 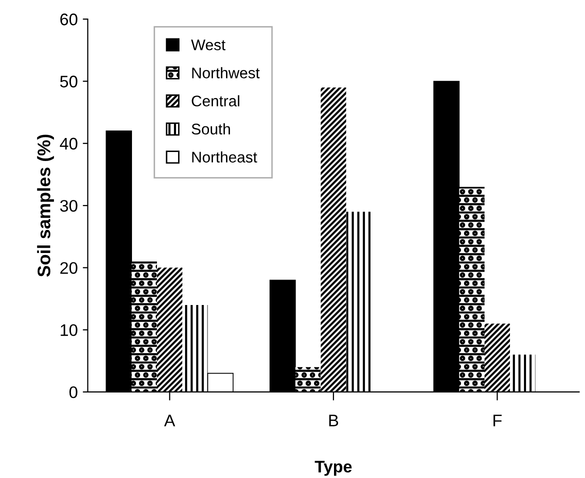 What do you see at coordinates (498, 420) in the screenshot?
I see `x-tick-label: F` at bounding box center [498, 420].